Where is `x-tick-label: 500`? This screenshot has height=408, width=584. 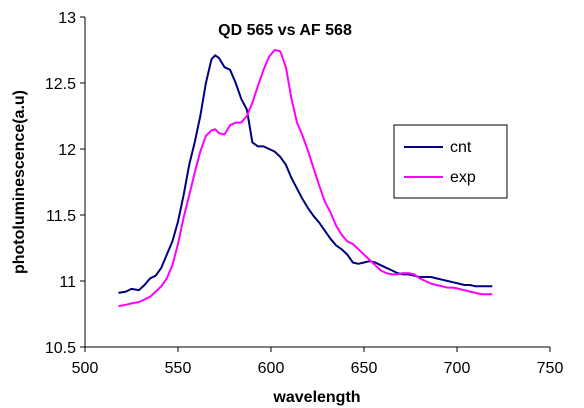 x-tick-label: 500 is located at coordinates (85, 368).